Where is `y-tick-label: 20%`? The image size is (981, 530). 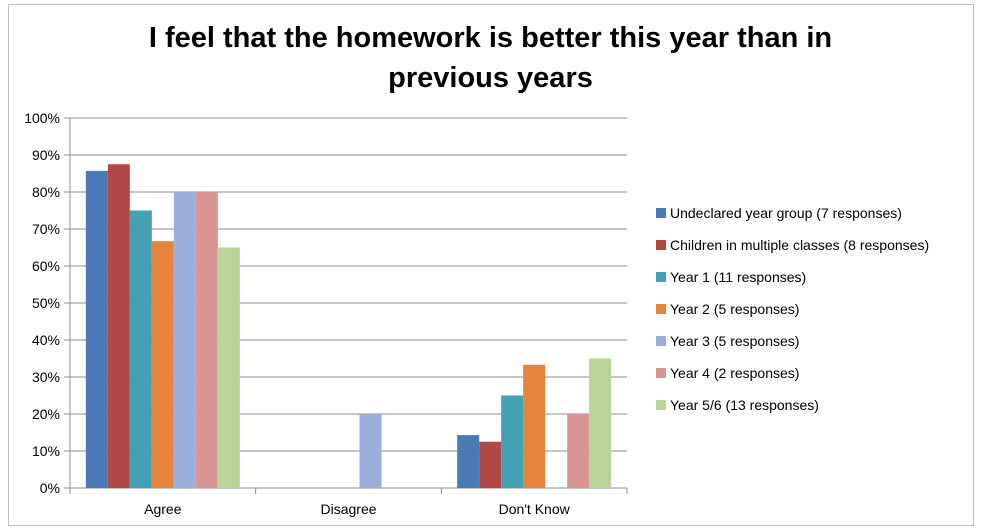 y-tick-label: 20% is located at coordinates (46, 414).